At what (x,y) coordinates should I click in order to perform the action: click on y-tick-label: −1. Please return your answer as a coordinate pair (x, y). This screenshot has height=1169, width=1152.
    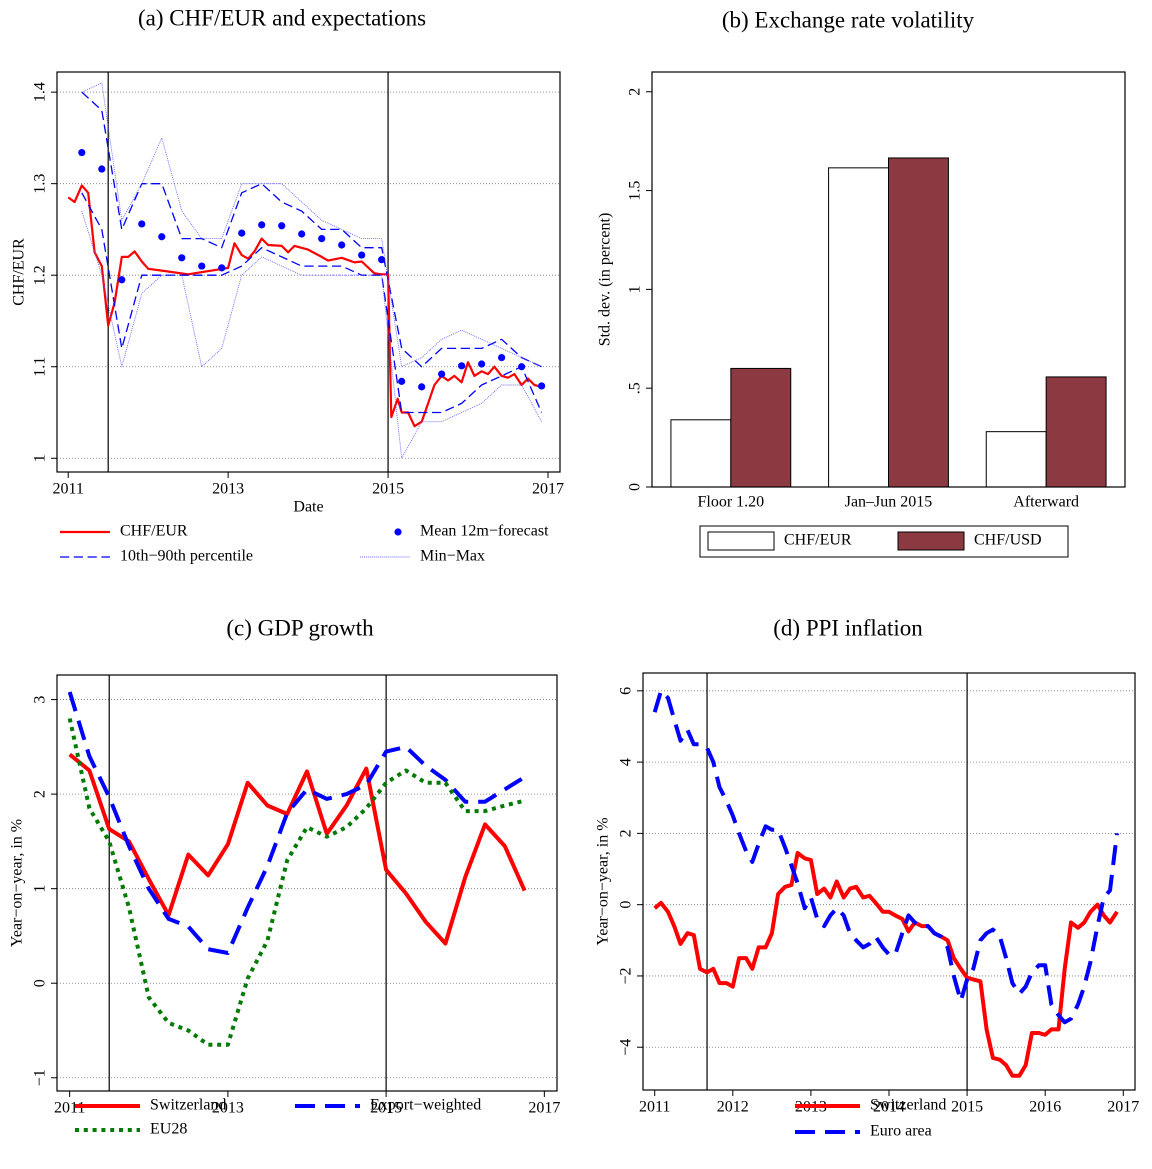
    Looking at the image, I should click on (40, 1077).